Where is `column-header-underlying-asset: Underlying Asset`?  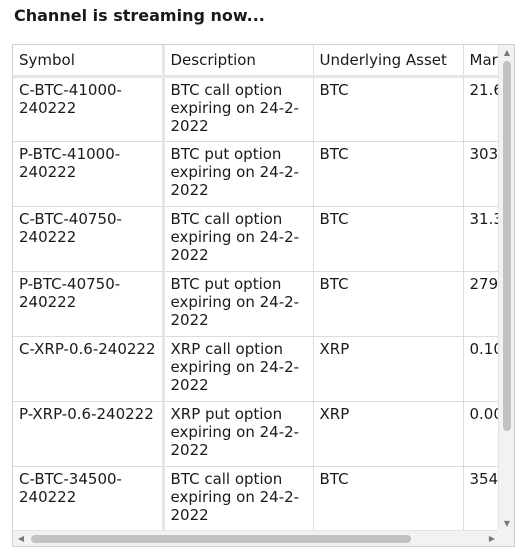
column-header-underlying-asset: Underlying Asset is located at coordinates (388, 61).